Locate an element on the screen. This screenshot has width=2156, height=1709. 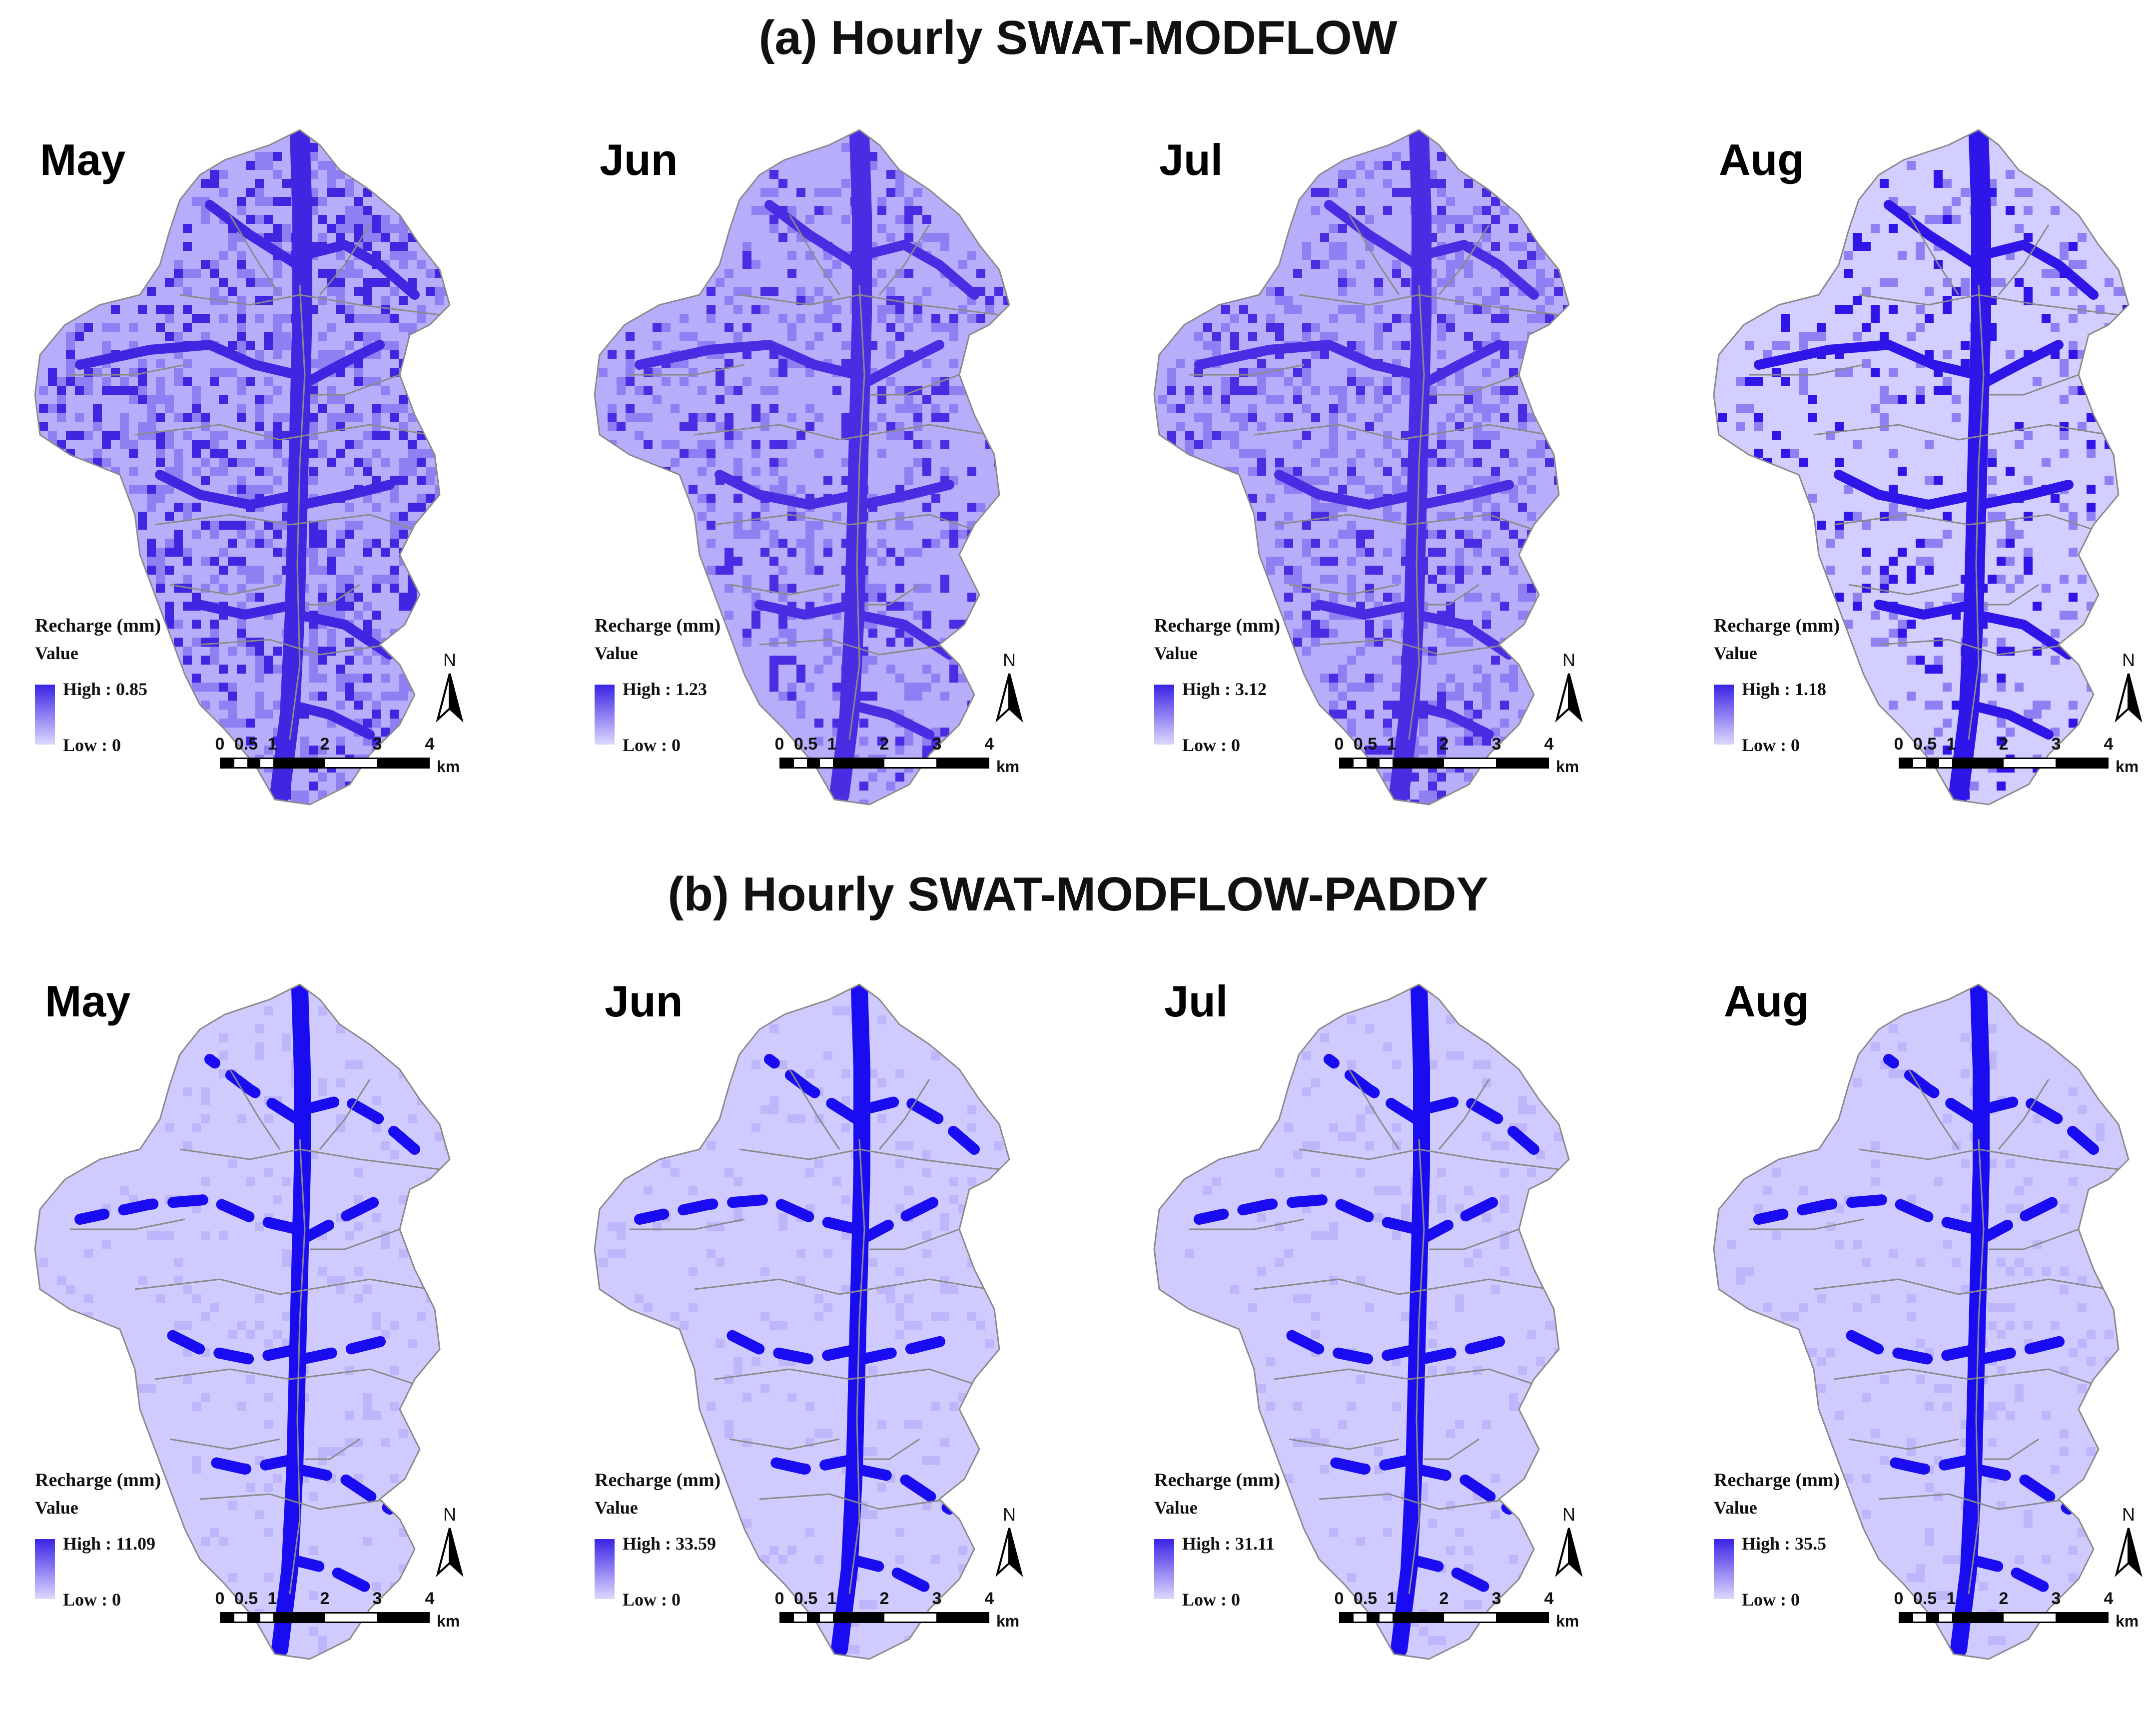
legend-high: High : 35.5 is located at coordinates (1784, 1544).